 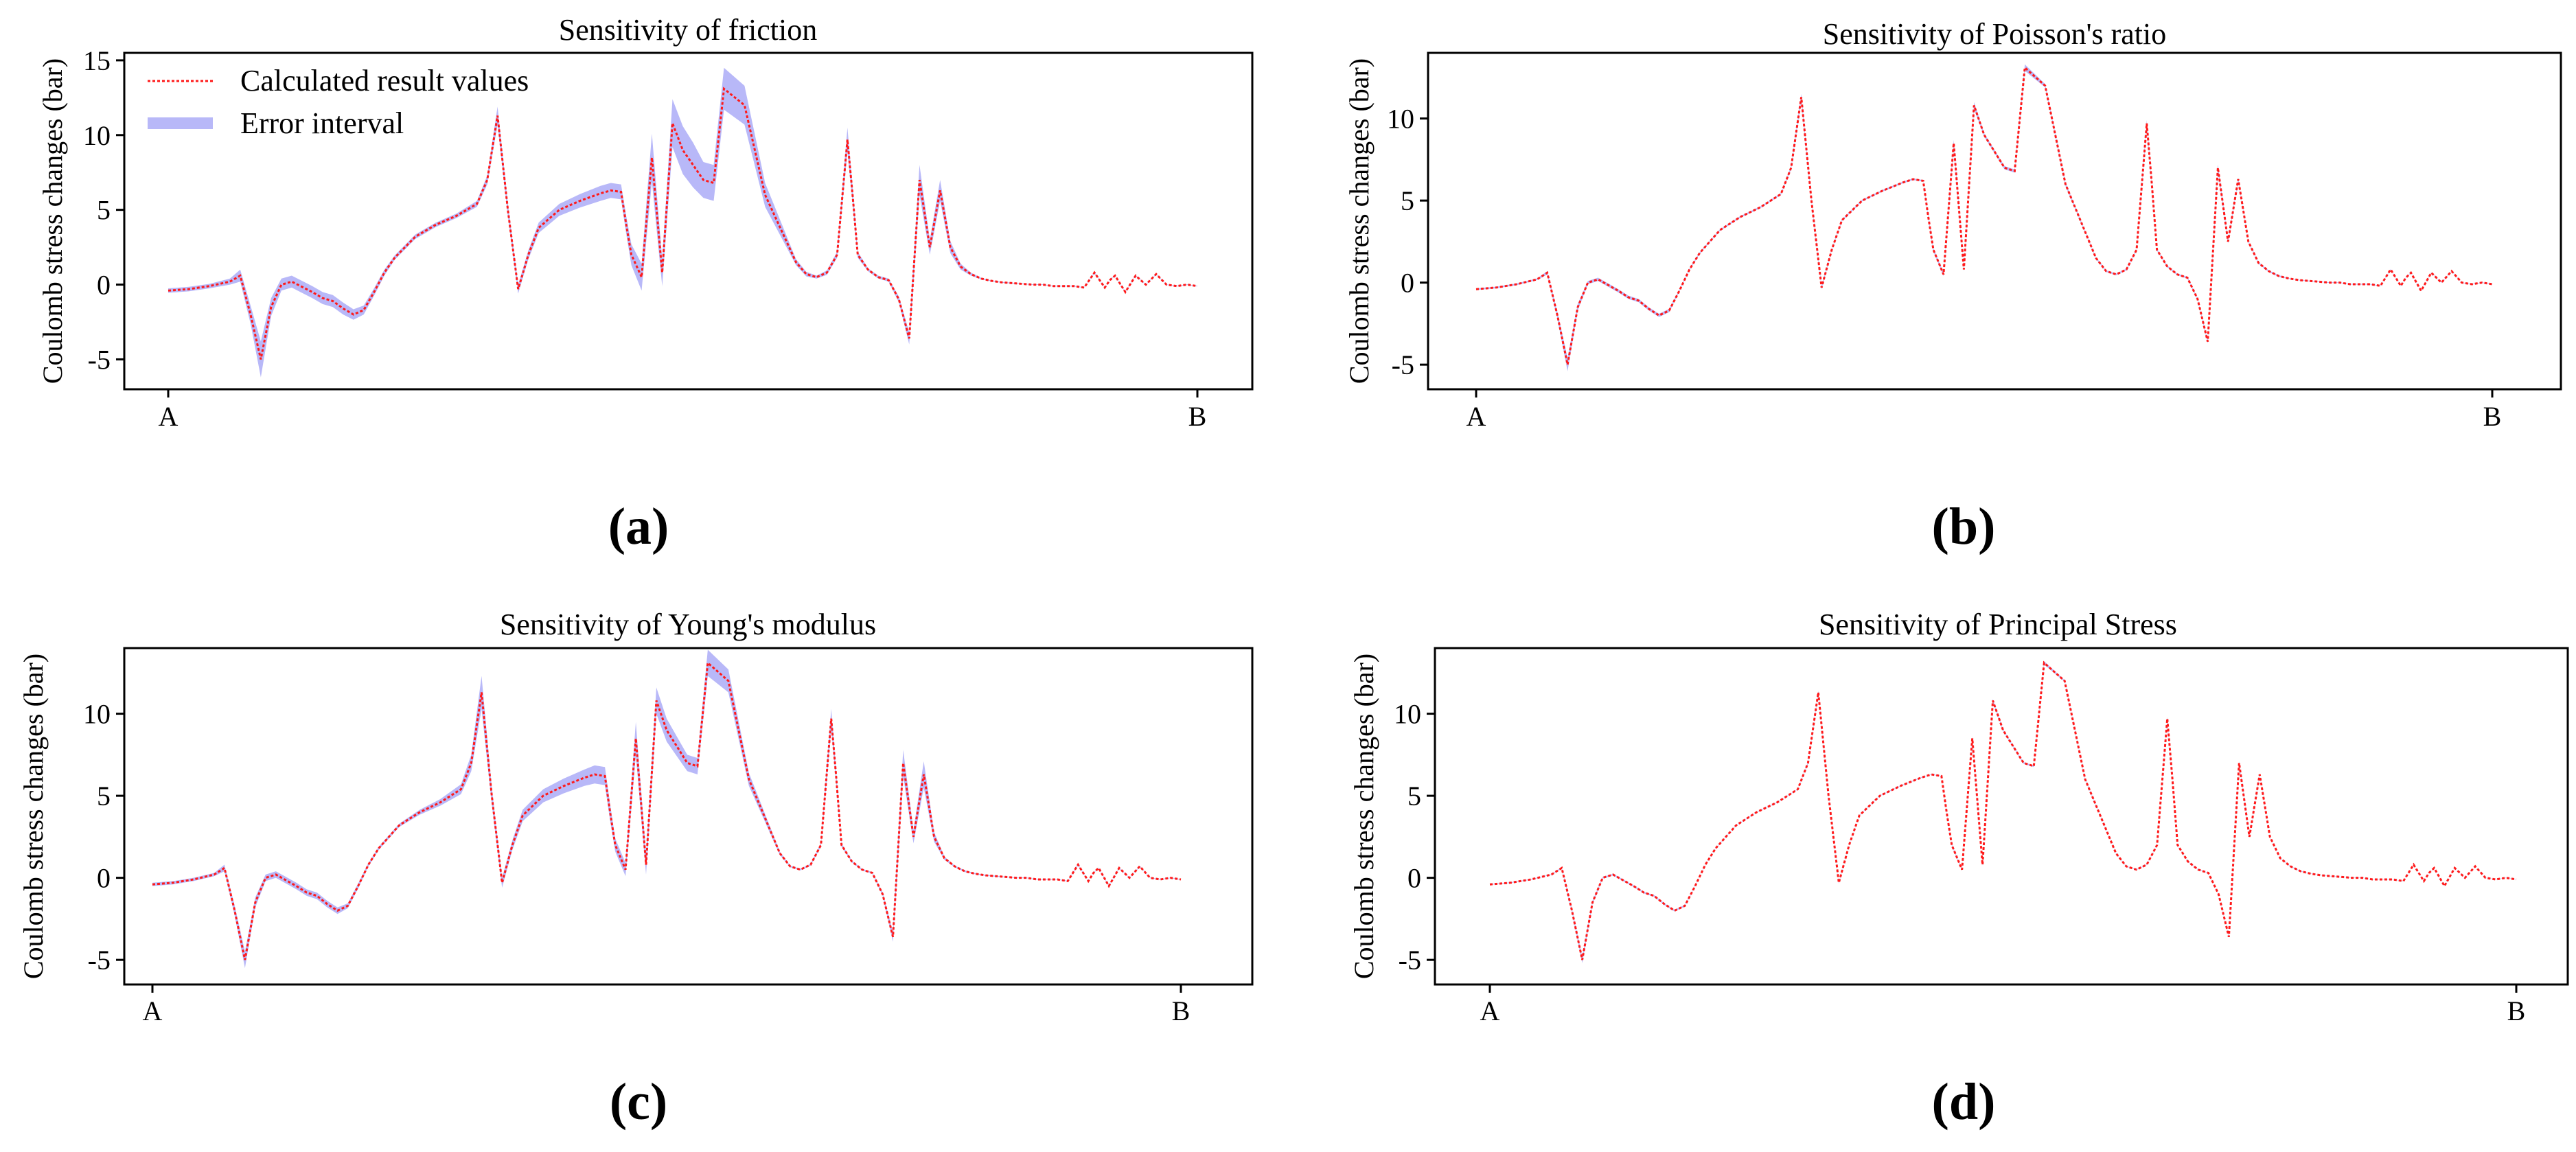 I want to click on x-tick-label-a-start: A, so click(x=169, y=416).